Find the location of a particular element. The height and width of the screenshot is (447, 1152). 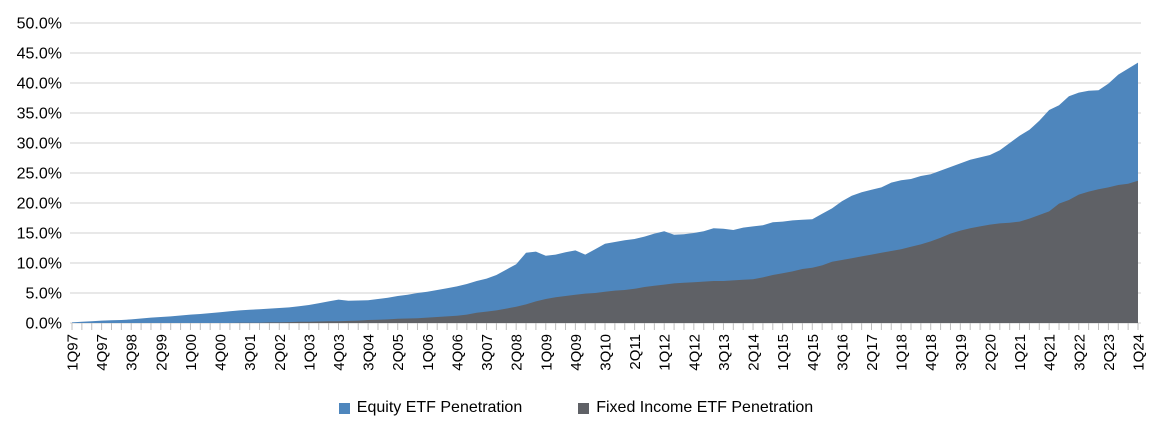

x-axis-label: 2Q14 is located at coordinates (754, 352).